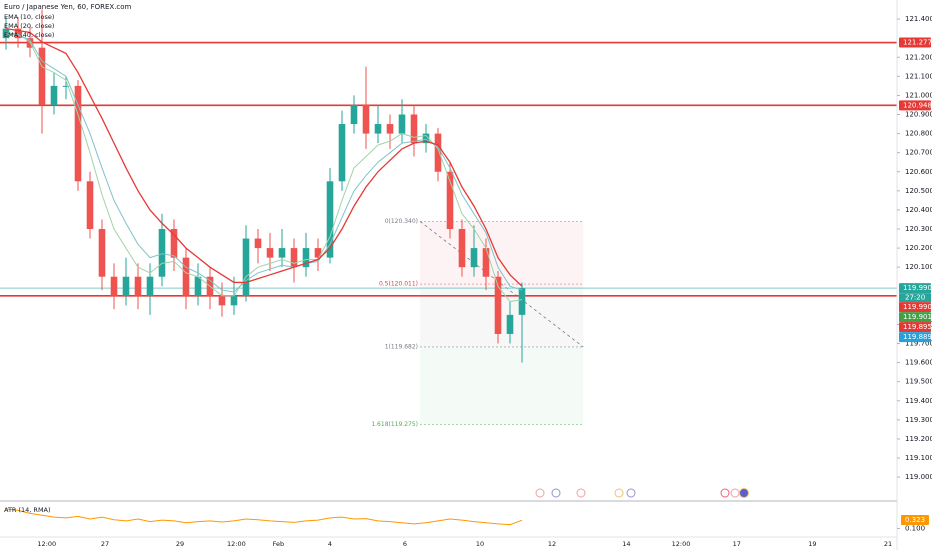  What do you see at coordinates (888, 544) in the screenshot?
I see `x-tick-label: 21` at bounding box center [888, 544].